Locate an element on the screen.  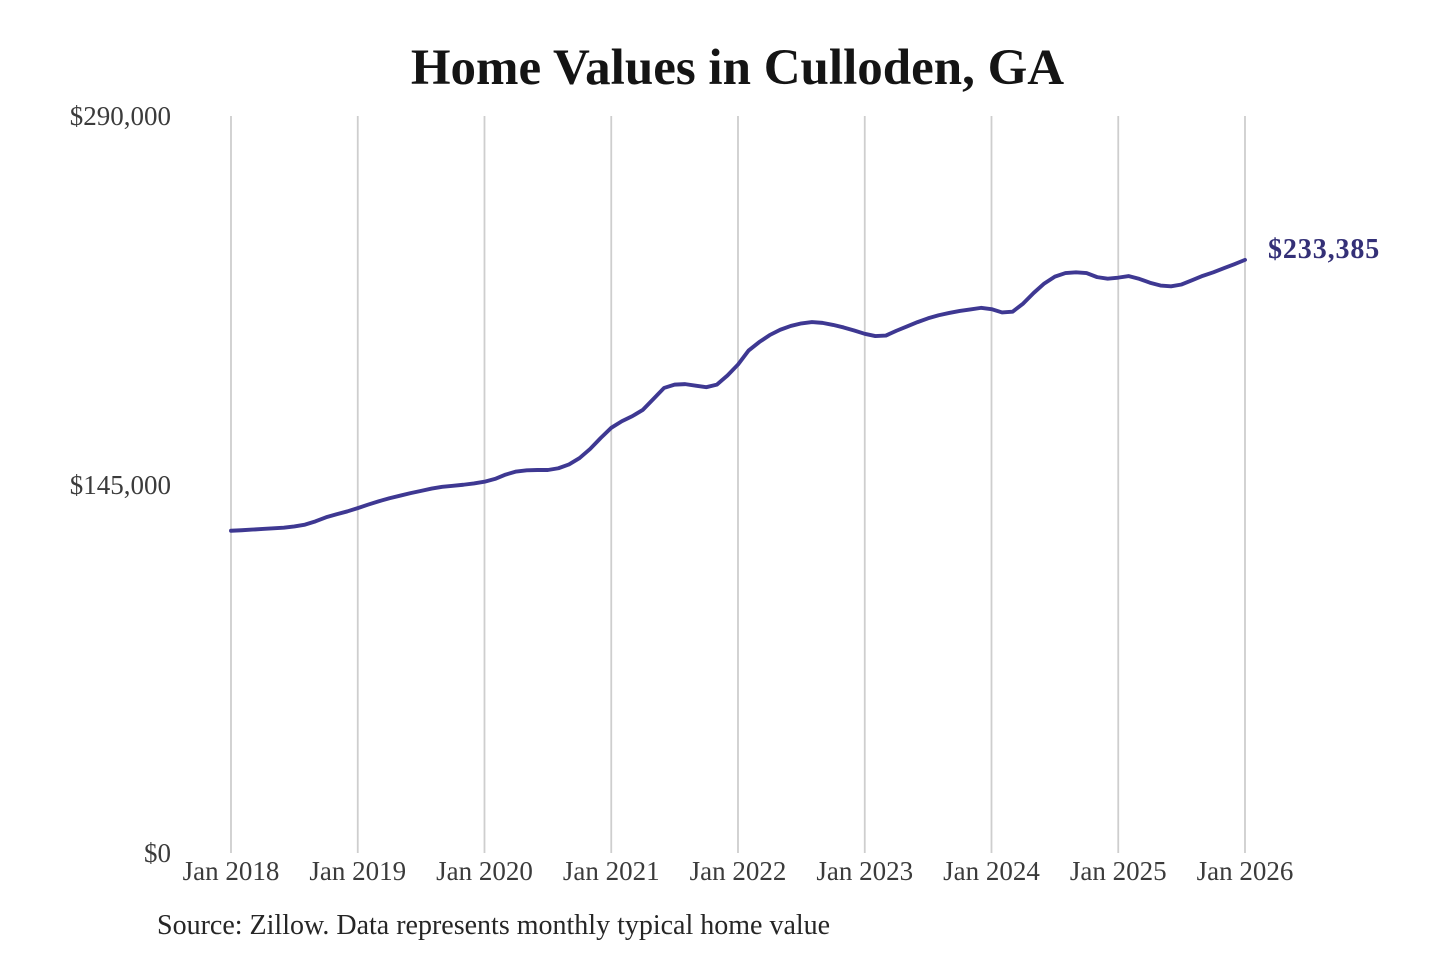
x-axis-tick-label-jan-2018: Jan 2018 is located at coordinates (231, 871).